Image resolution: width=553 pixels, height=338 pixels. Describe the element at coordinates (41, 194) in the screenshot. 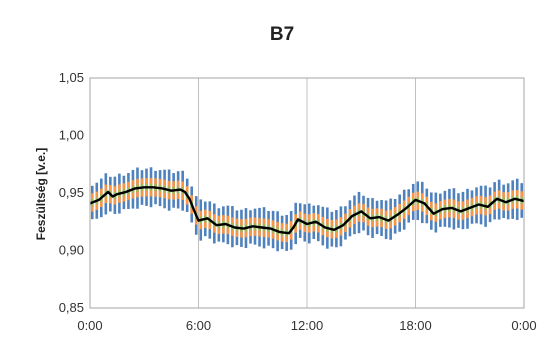

I see `y-axis-label: Feszültség [v.e.]` at that location.